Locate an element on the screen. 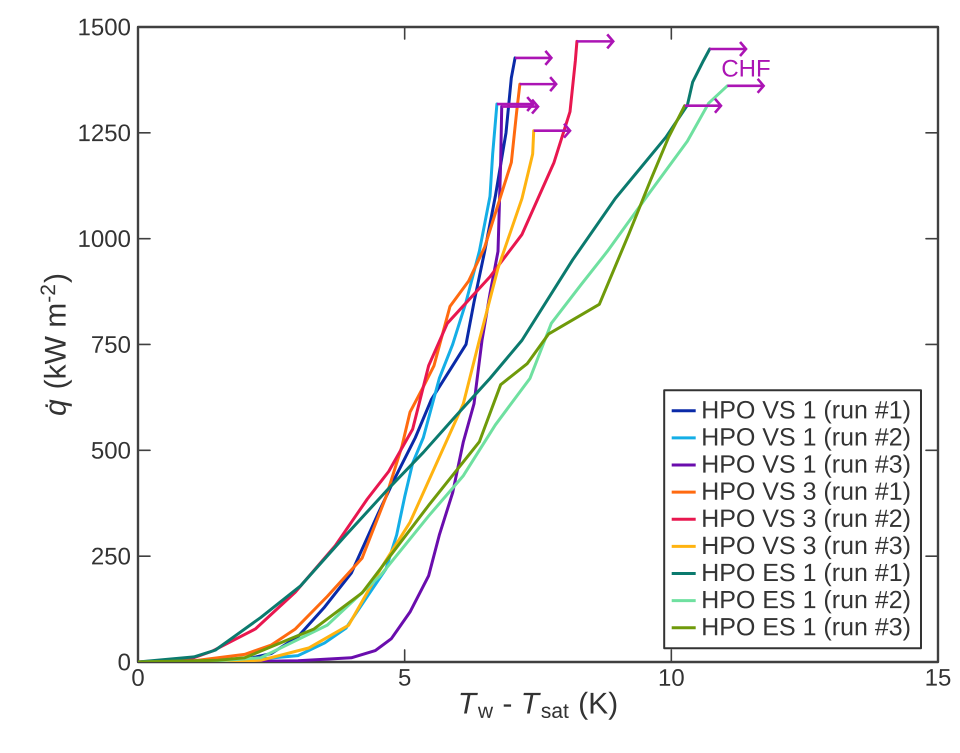  y-tick-label: 1000 is located at coordinates (104, 239).